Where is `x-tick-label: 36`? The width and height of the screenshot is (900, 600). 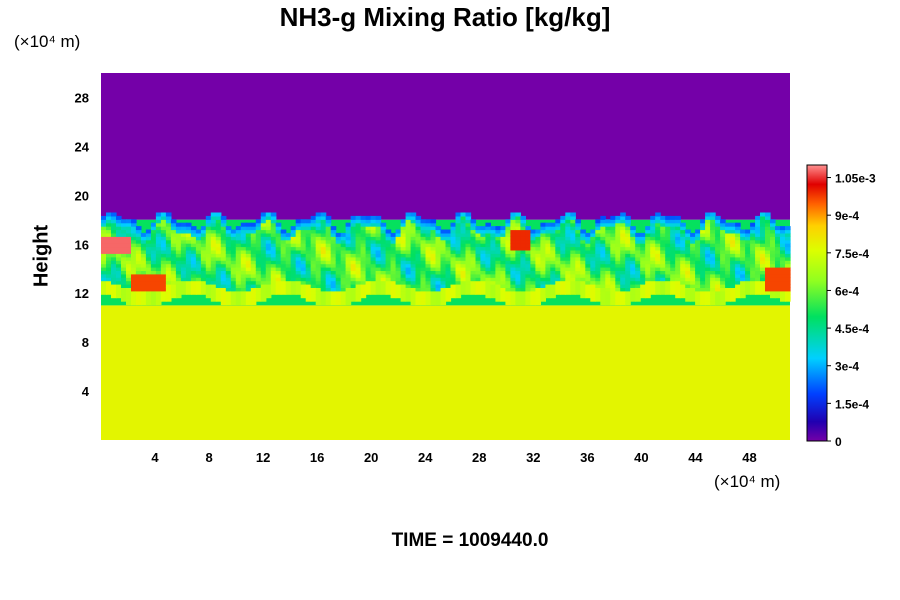
x-tick-label: 36 is located at coordinates (587, 457).